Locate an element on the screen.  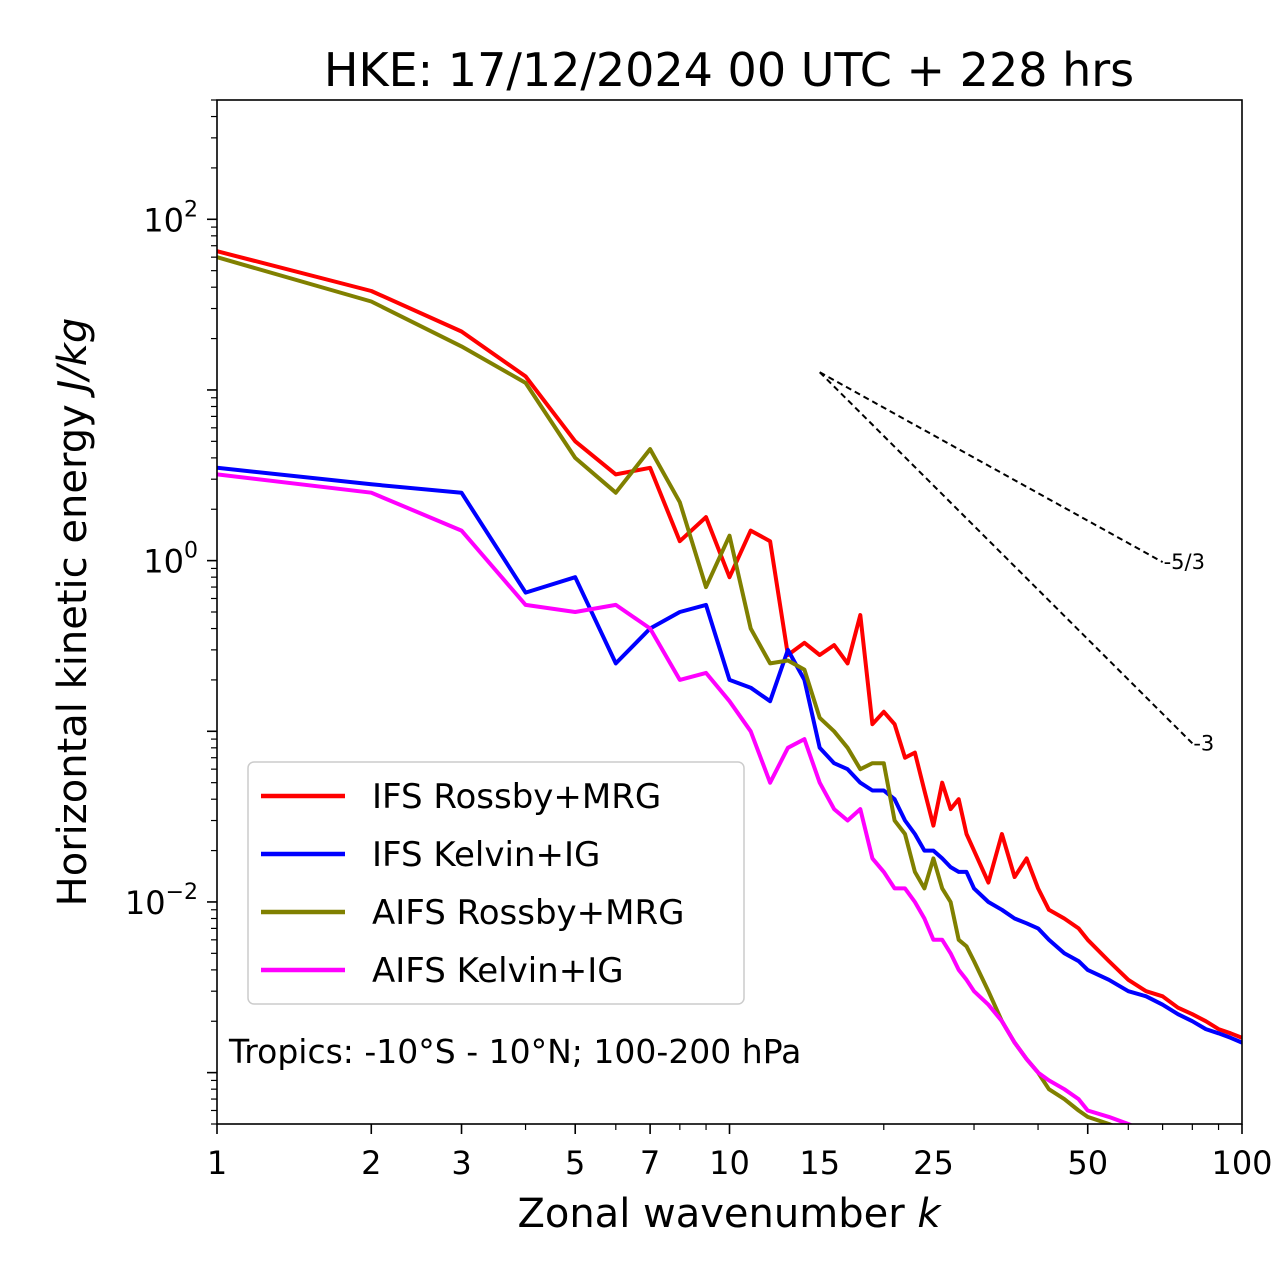
chart-title: HKE: 17/12/2024 00 UTC + 228 hrs is located at coordinates (729, 70).